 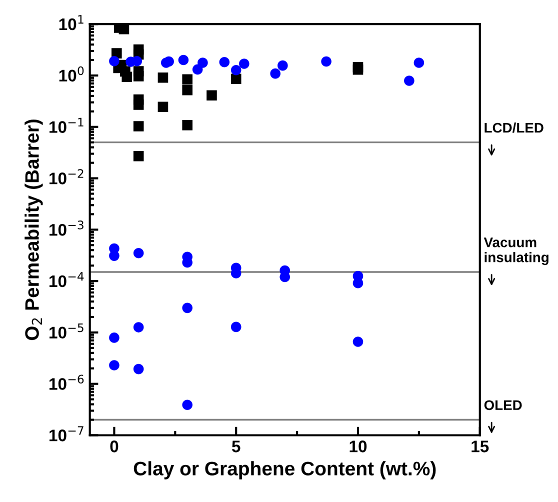 I want to click on y-tick-label: 10$^{−1}$, so click(x=67, y=125).